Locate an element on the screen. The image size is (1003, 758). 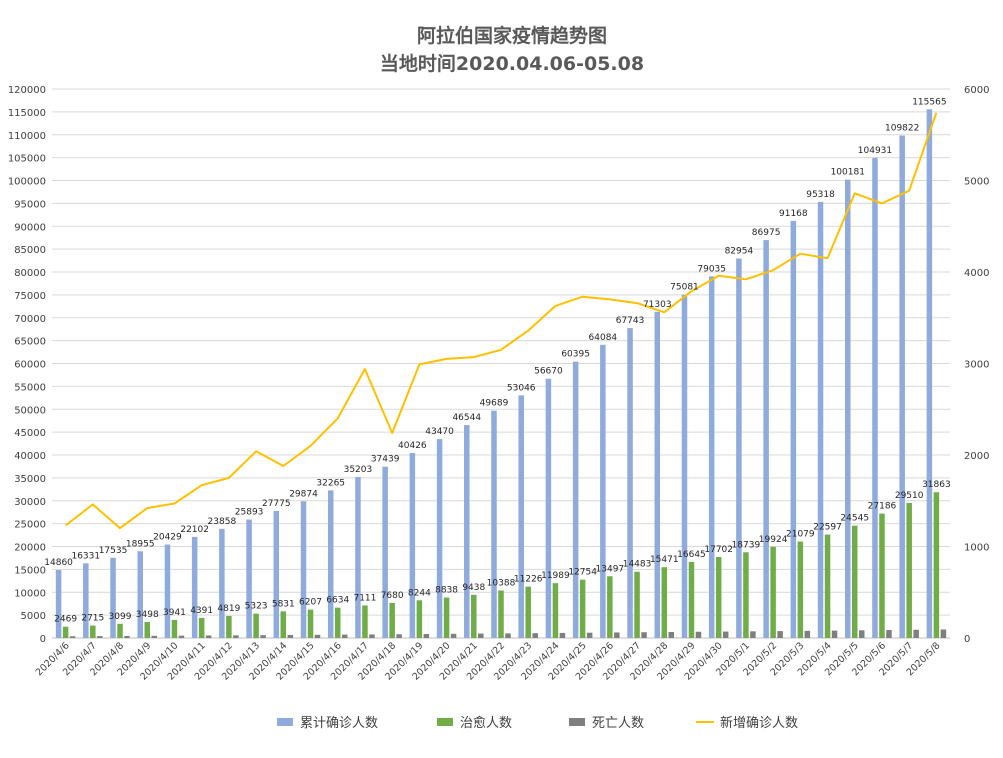
left-tick-label: 105000 is located at coordinates (27, 159).